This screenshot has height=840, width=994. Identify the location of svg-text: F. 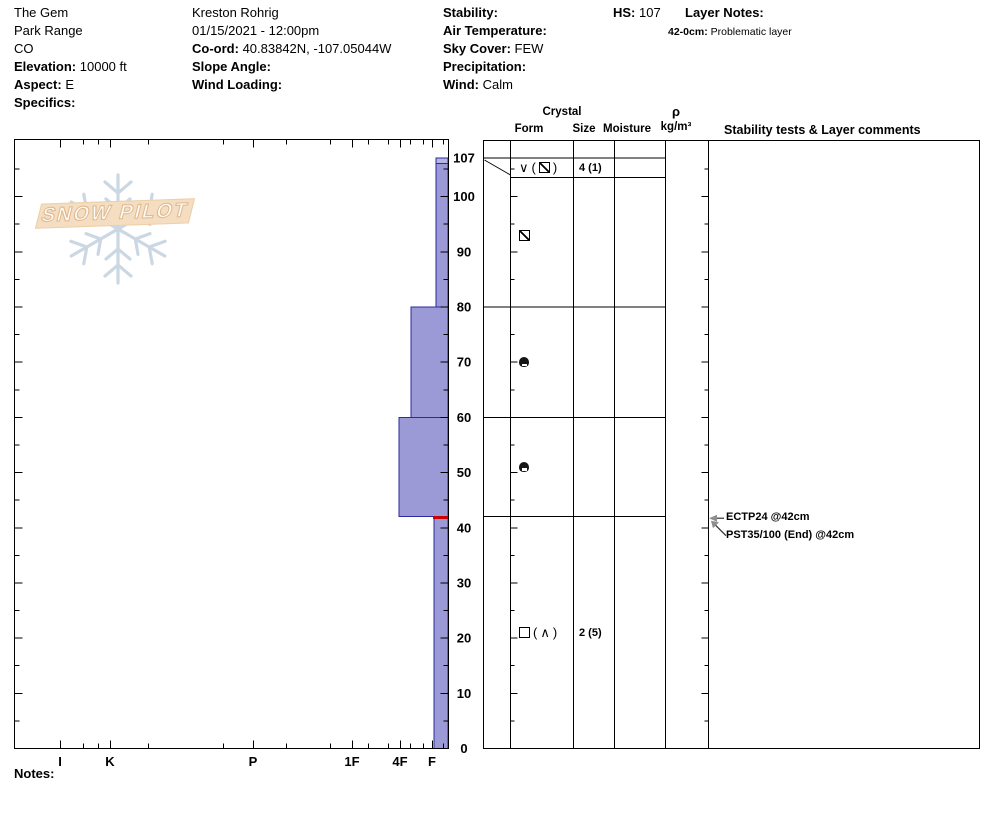
(432, 761).